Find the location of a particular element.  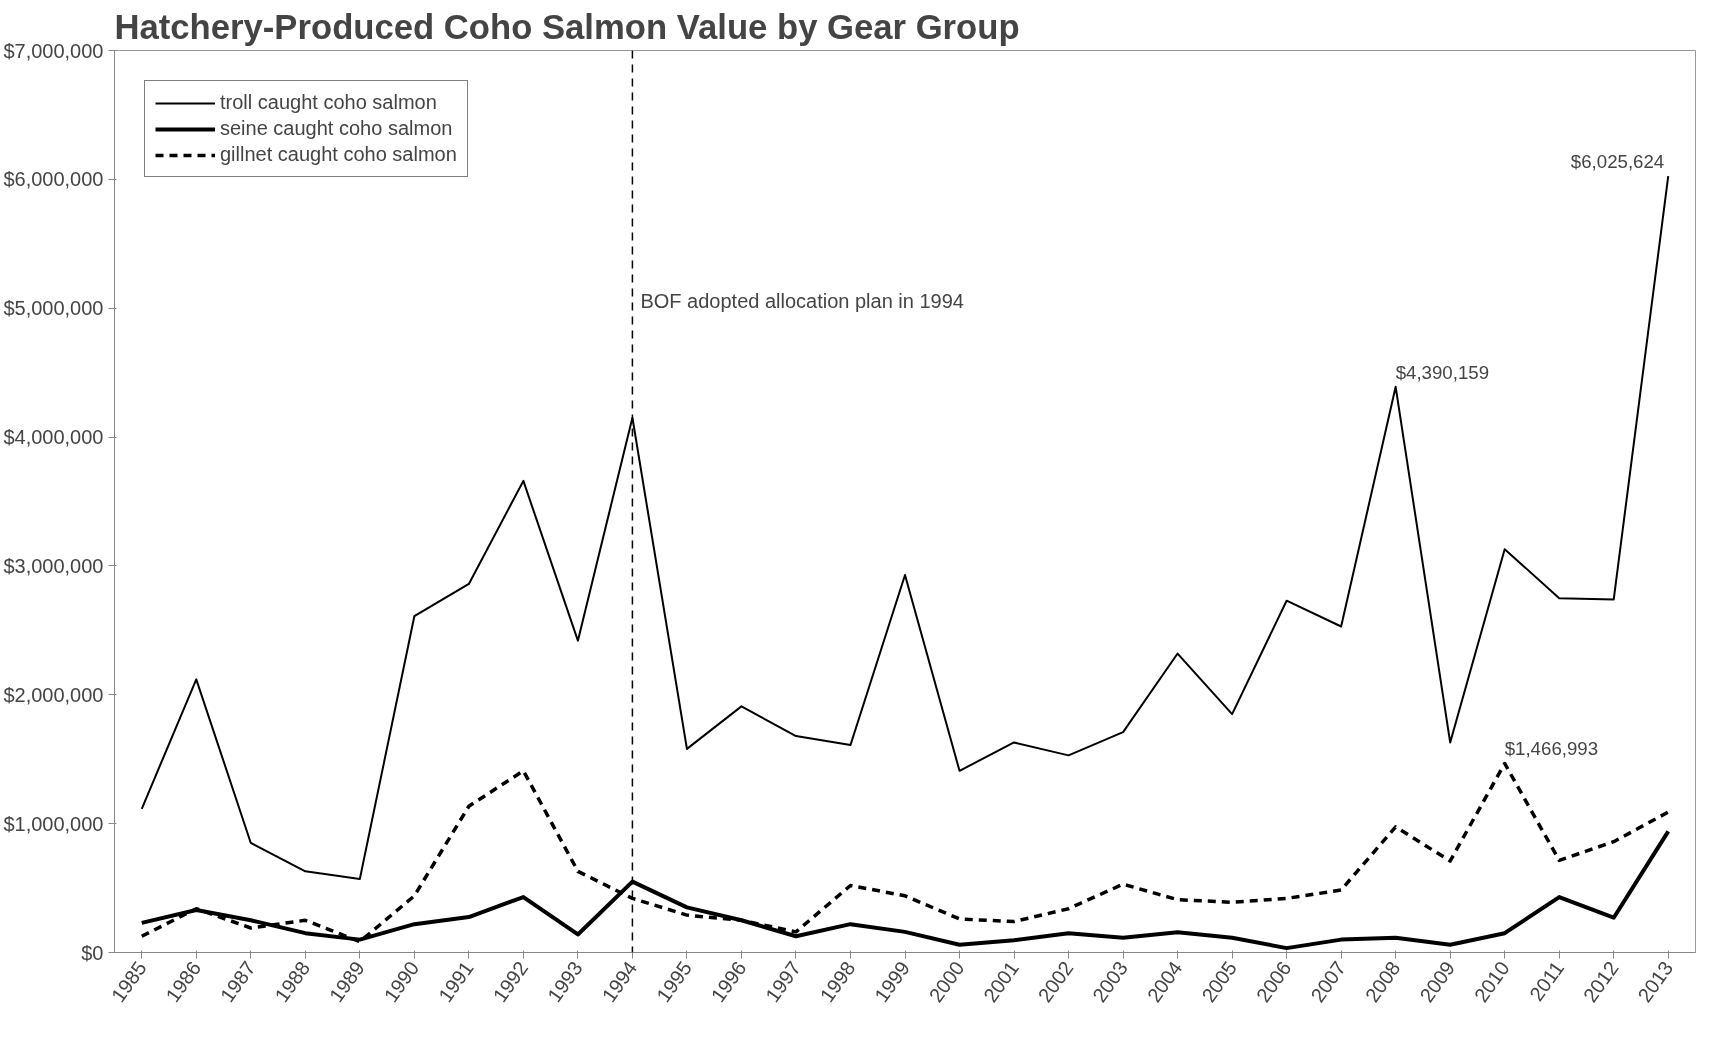

legend-label: gillnet caught coho salmon is located at coordinates (338, 154).